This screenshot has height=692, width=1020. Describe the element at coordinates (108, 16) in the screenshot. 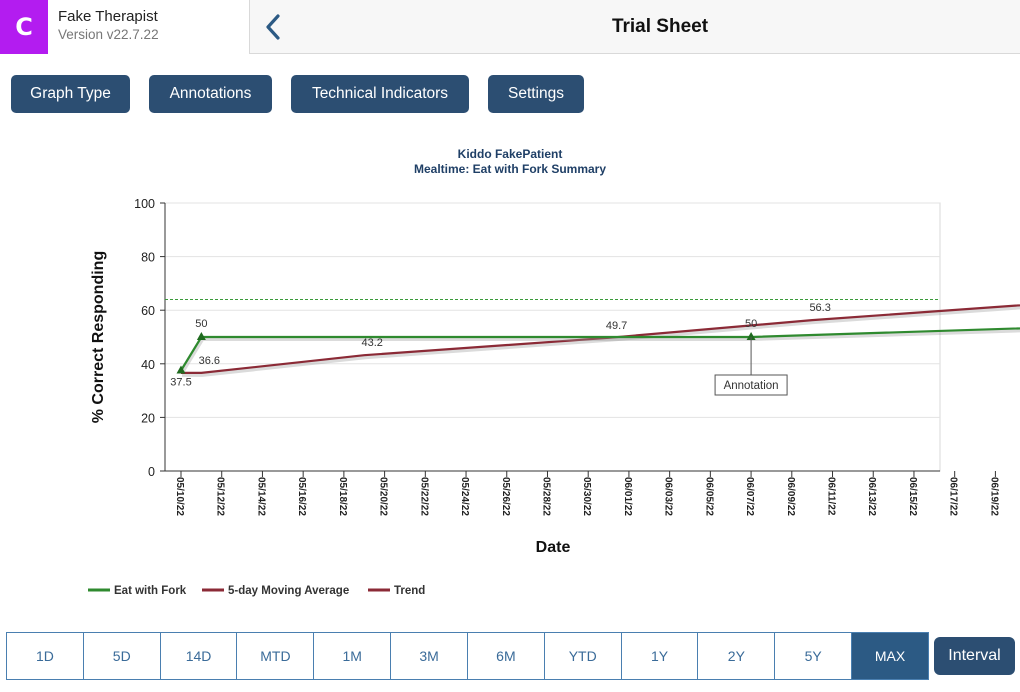

I see `app-name: Fake Therapist` at that location.